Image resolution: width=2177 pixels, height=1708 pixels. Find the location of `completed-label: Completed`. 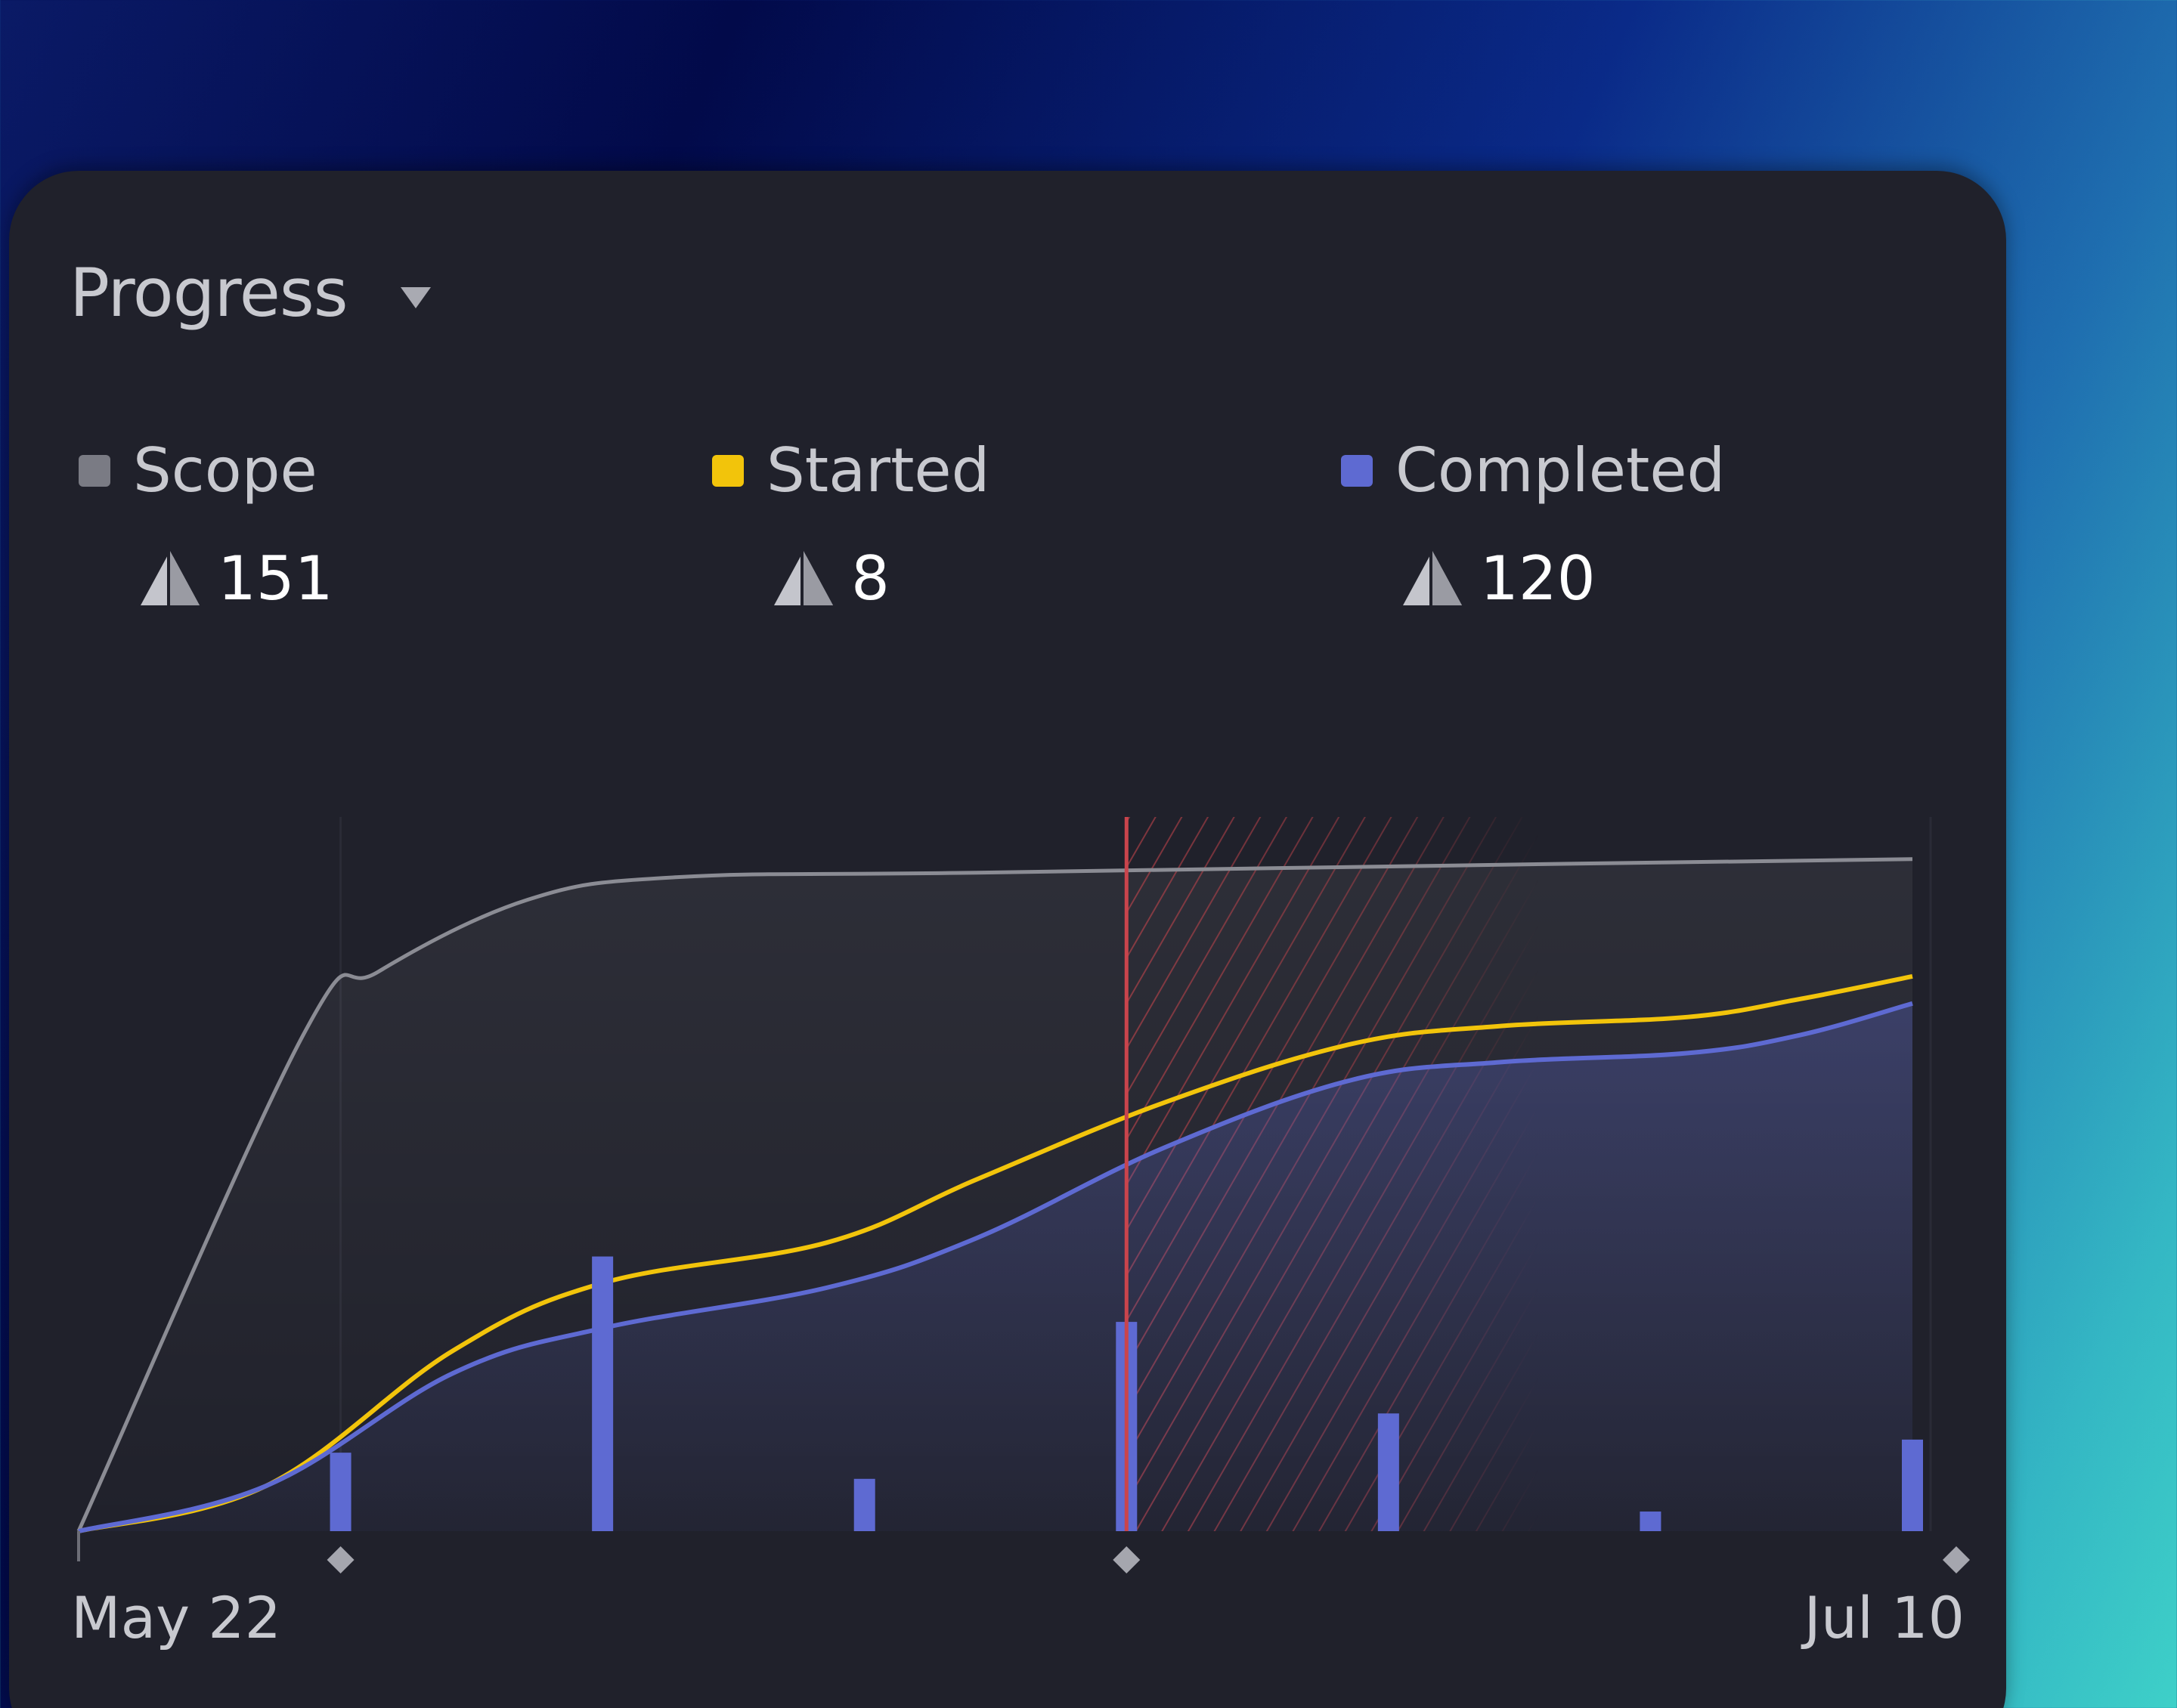

completed-label: Completed is located at coordinates (1560, 470).